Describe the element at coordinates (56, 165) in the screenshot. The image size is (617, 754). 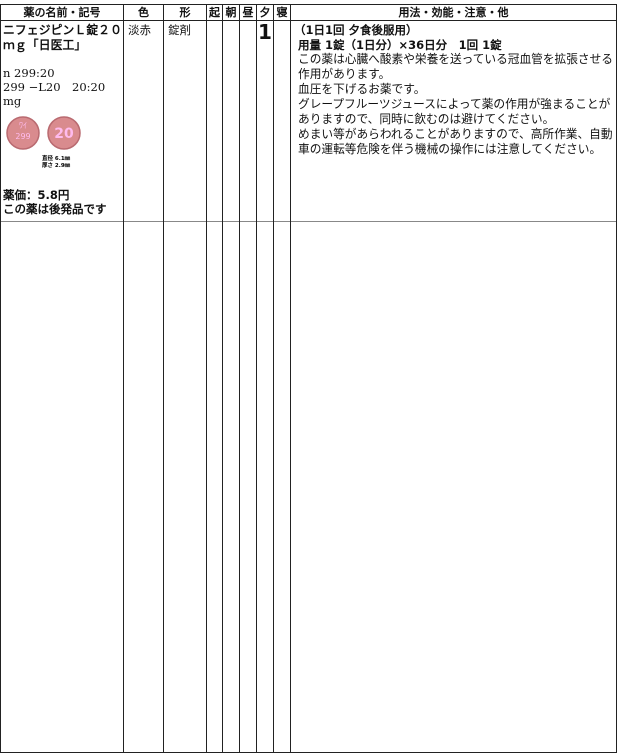
I see `pill-size: 厚さ 2.9㎜` at that location.